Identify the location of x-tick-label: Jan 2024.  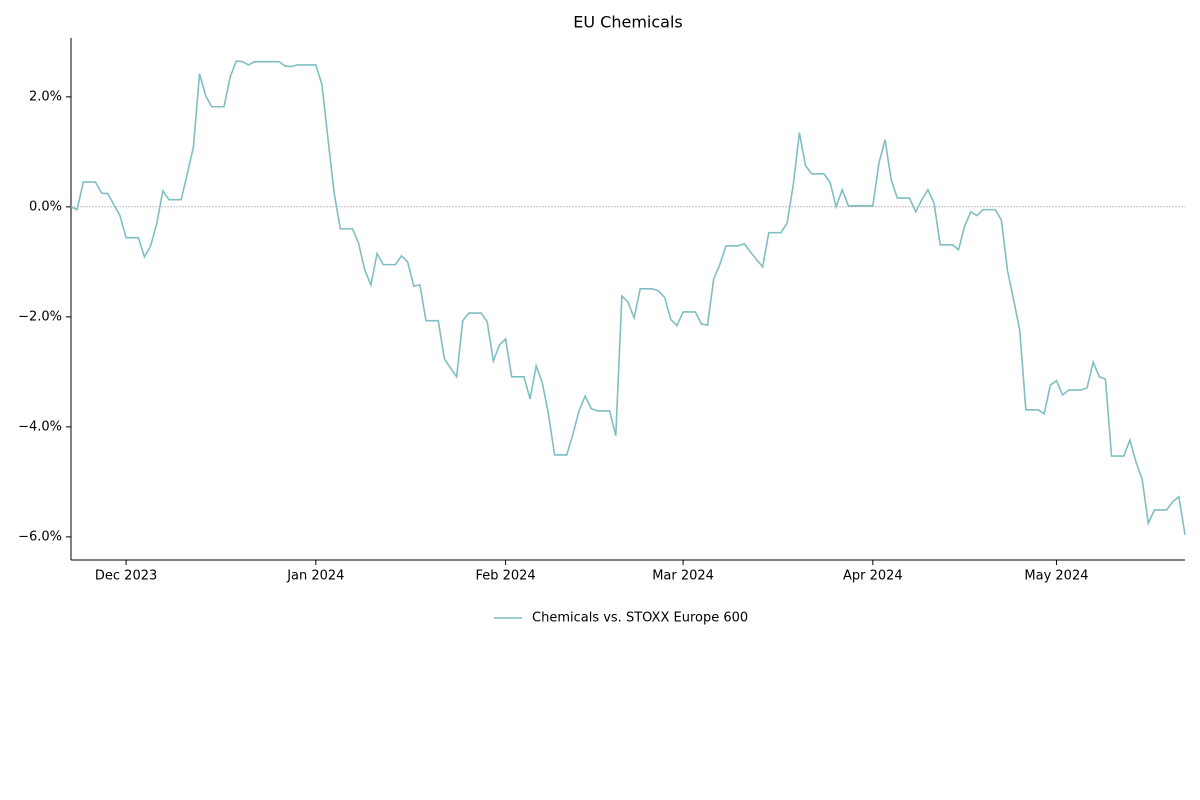
(315, 576).